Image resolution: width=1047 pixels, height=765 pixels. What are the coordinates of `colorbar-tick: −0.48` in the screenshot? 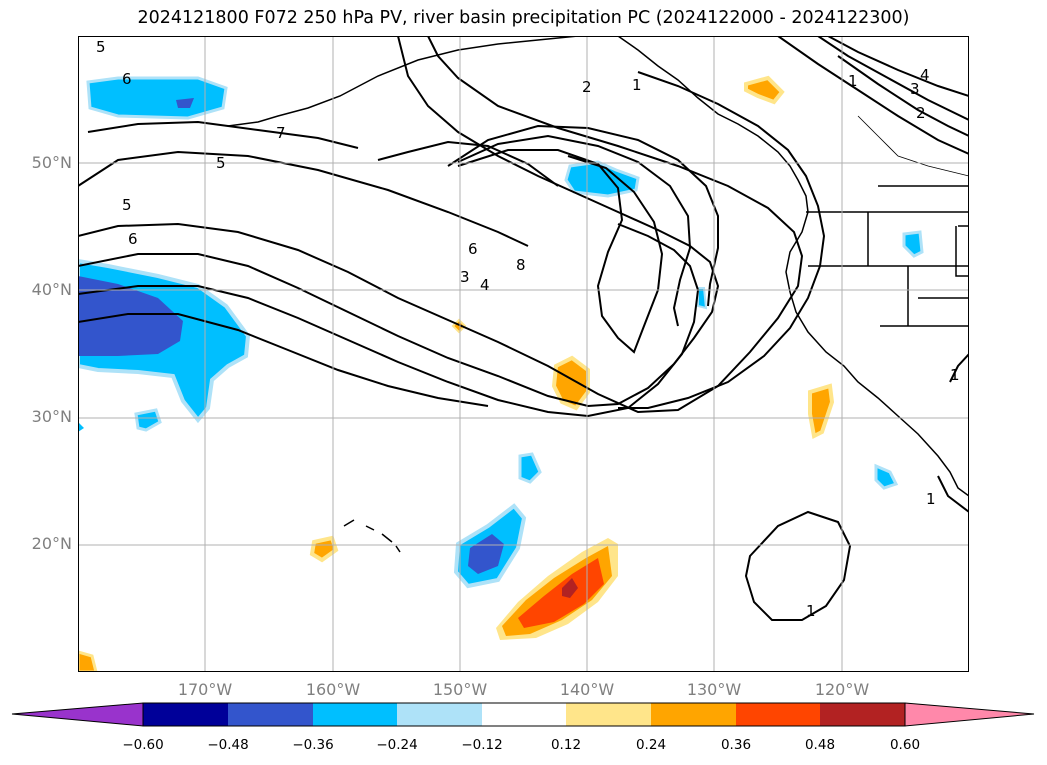 It's located at (228, 745).